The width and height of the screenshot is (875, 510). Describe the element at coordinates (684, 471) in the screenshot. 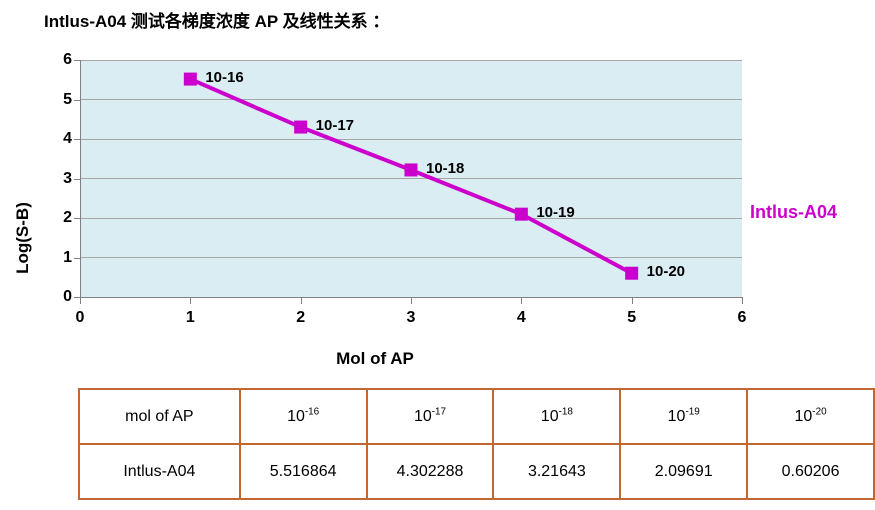

I see `table-cell-value: 2.09691` at that location.